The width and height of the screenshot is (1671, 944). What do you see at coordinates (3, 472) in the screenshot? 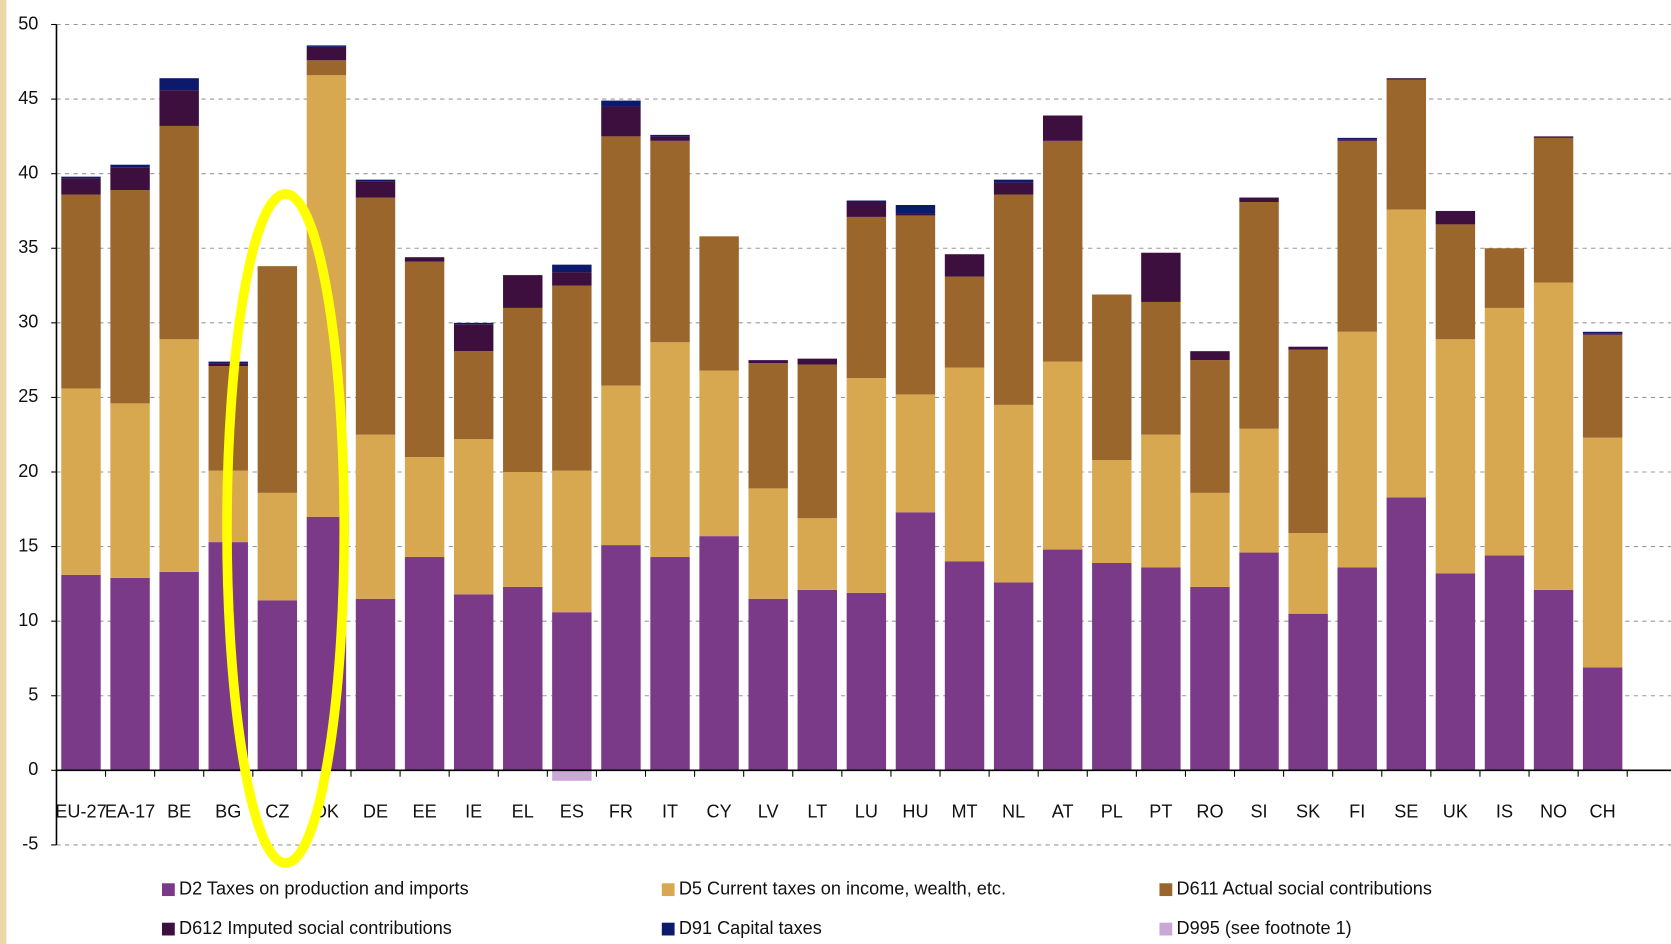
I see `frame-edge` at bounding box center [3, 472].